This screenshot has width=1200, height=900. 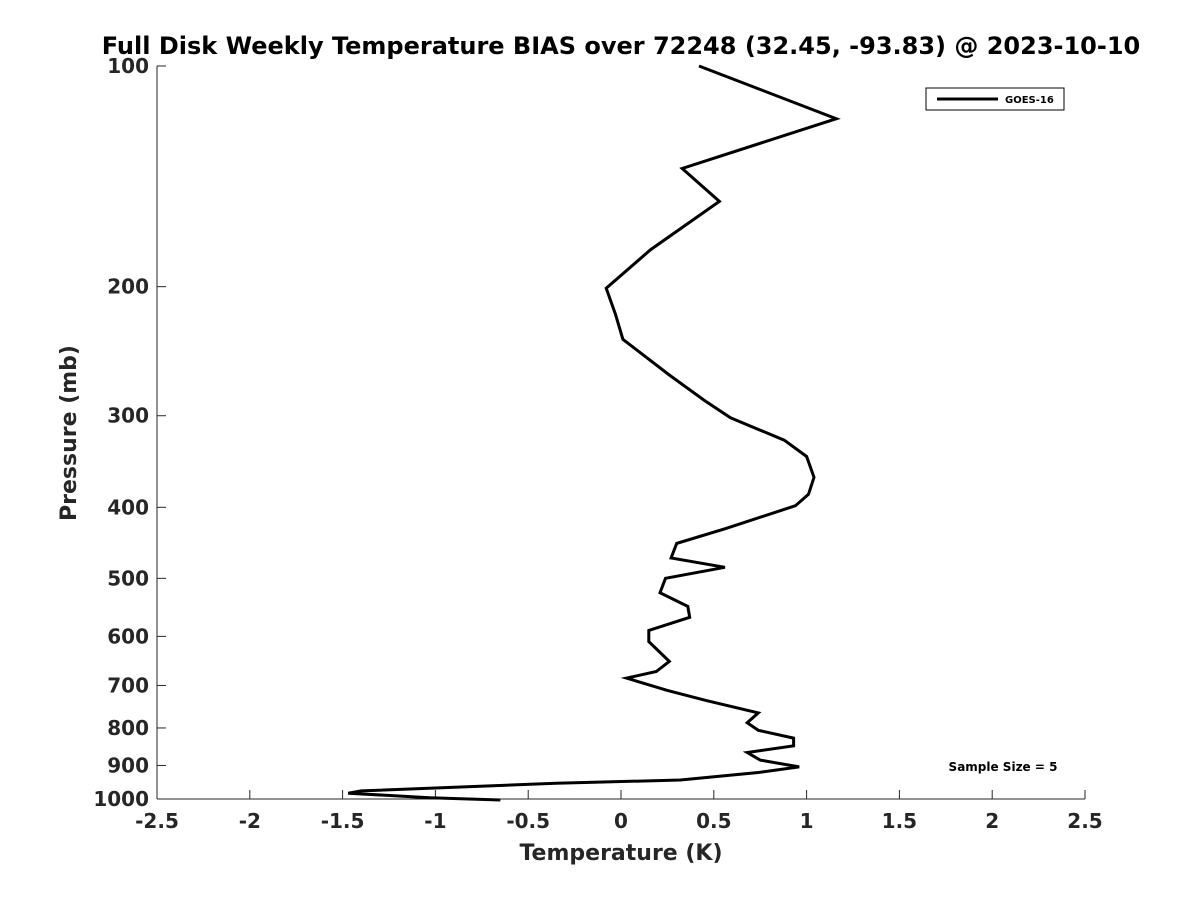 What do you see at coordinates (1084, 821) in the screenshot?
I see `x-tick-label: 2.5` at bounding box center [1084, 821].